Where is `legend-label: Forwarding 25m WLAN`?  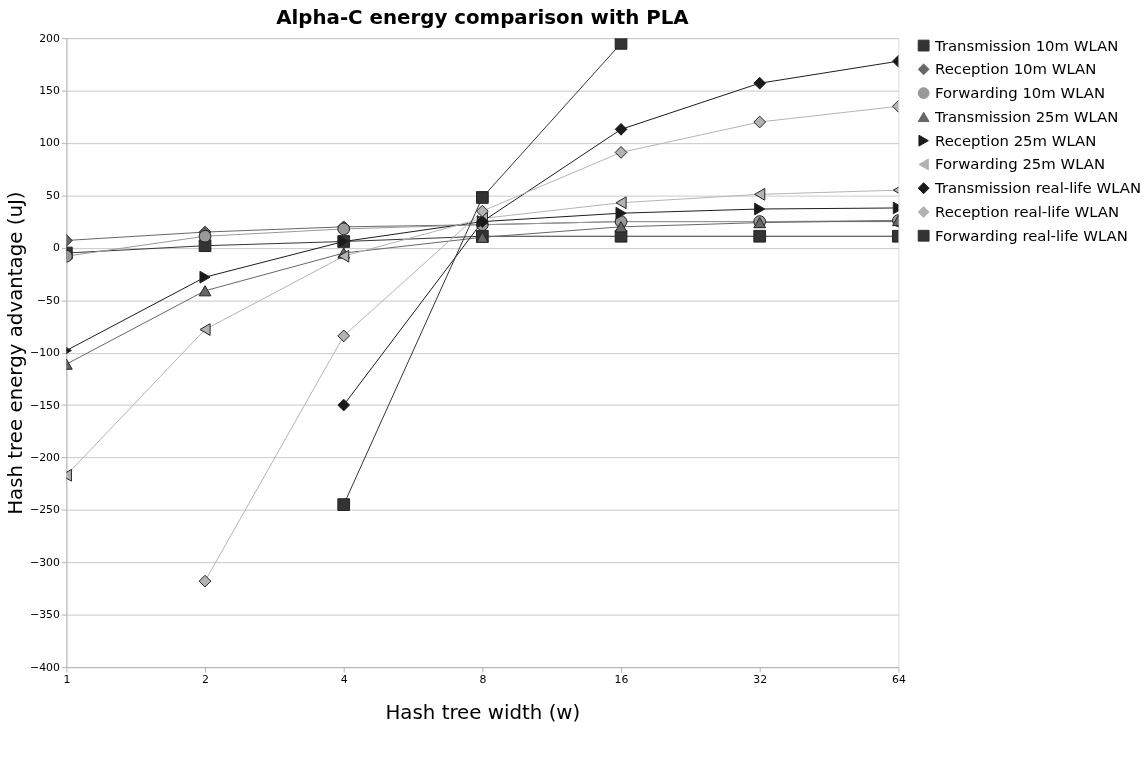 legend-label: Forwarding 25m WLAN is located at coordinates (1020, 164).